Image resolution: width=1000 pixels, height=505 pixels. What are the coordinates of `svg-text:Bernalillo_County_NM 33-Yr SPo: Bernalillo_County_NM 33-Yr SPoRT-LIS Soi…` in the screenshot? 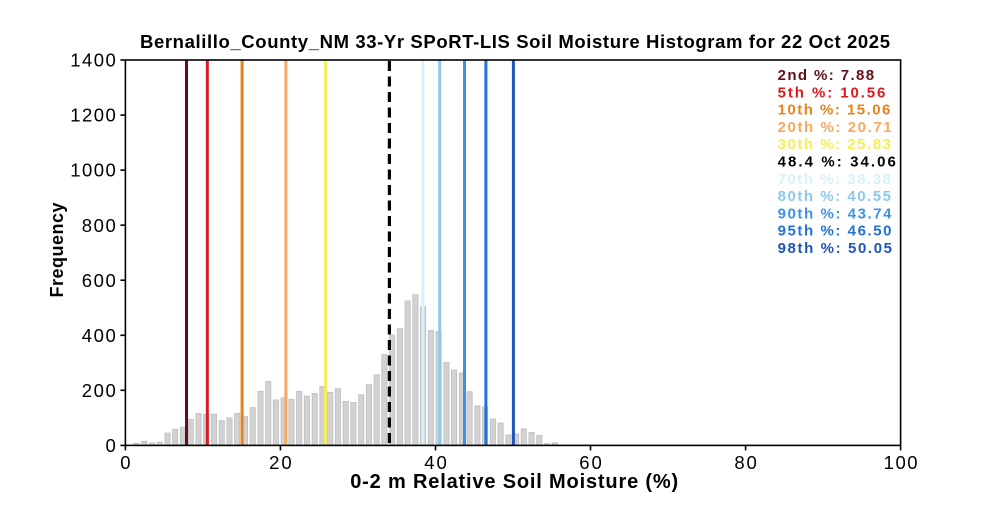 It's located at (515, 41).